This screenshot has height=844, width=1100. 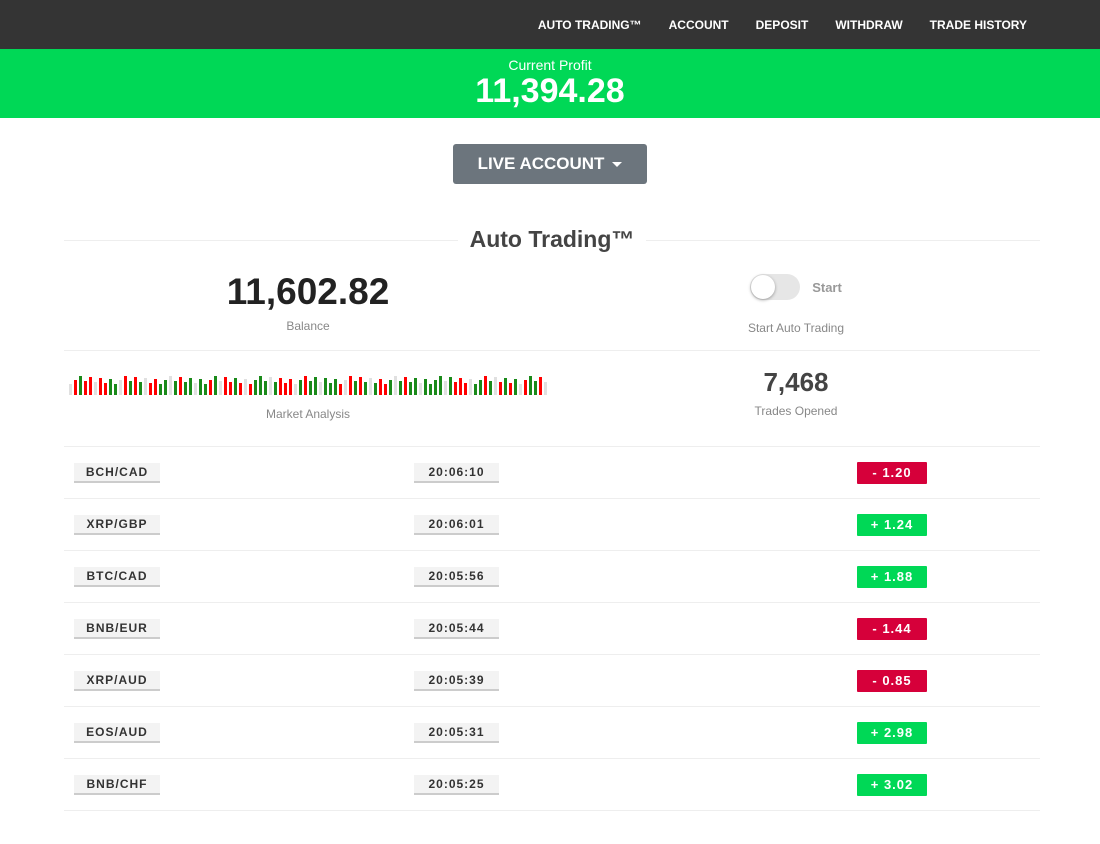 I want to click on trade-pl-badge: + 2.98, so click(x=892, y=732).